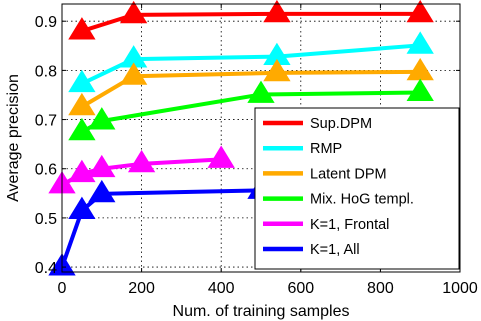 This screenshot has height=321, width=481. What do you see at coordinates (62, 288) in the screenshot?
I see `x-tick-label: 0` at bounding box center [62, 288].